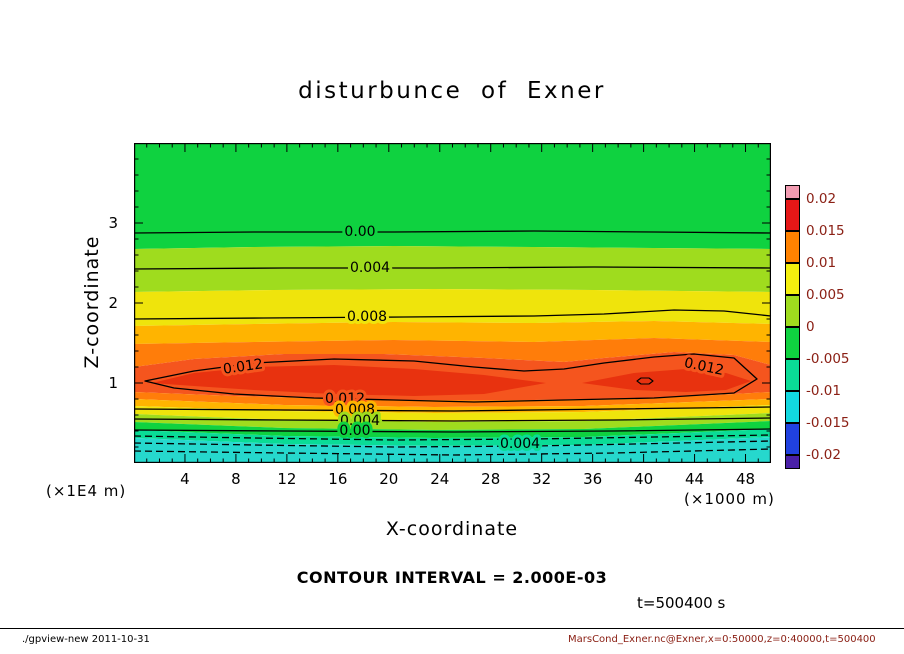 The image size is (904, 654). Describe the element at coordinates (452, 529) in the screenshot. I see `x-axis-label: X-coordinate` at that location.